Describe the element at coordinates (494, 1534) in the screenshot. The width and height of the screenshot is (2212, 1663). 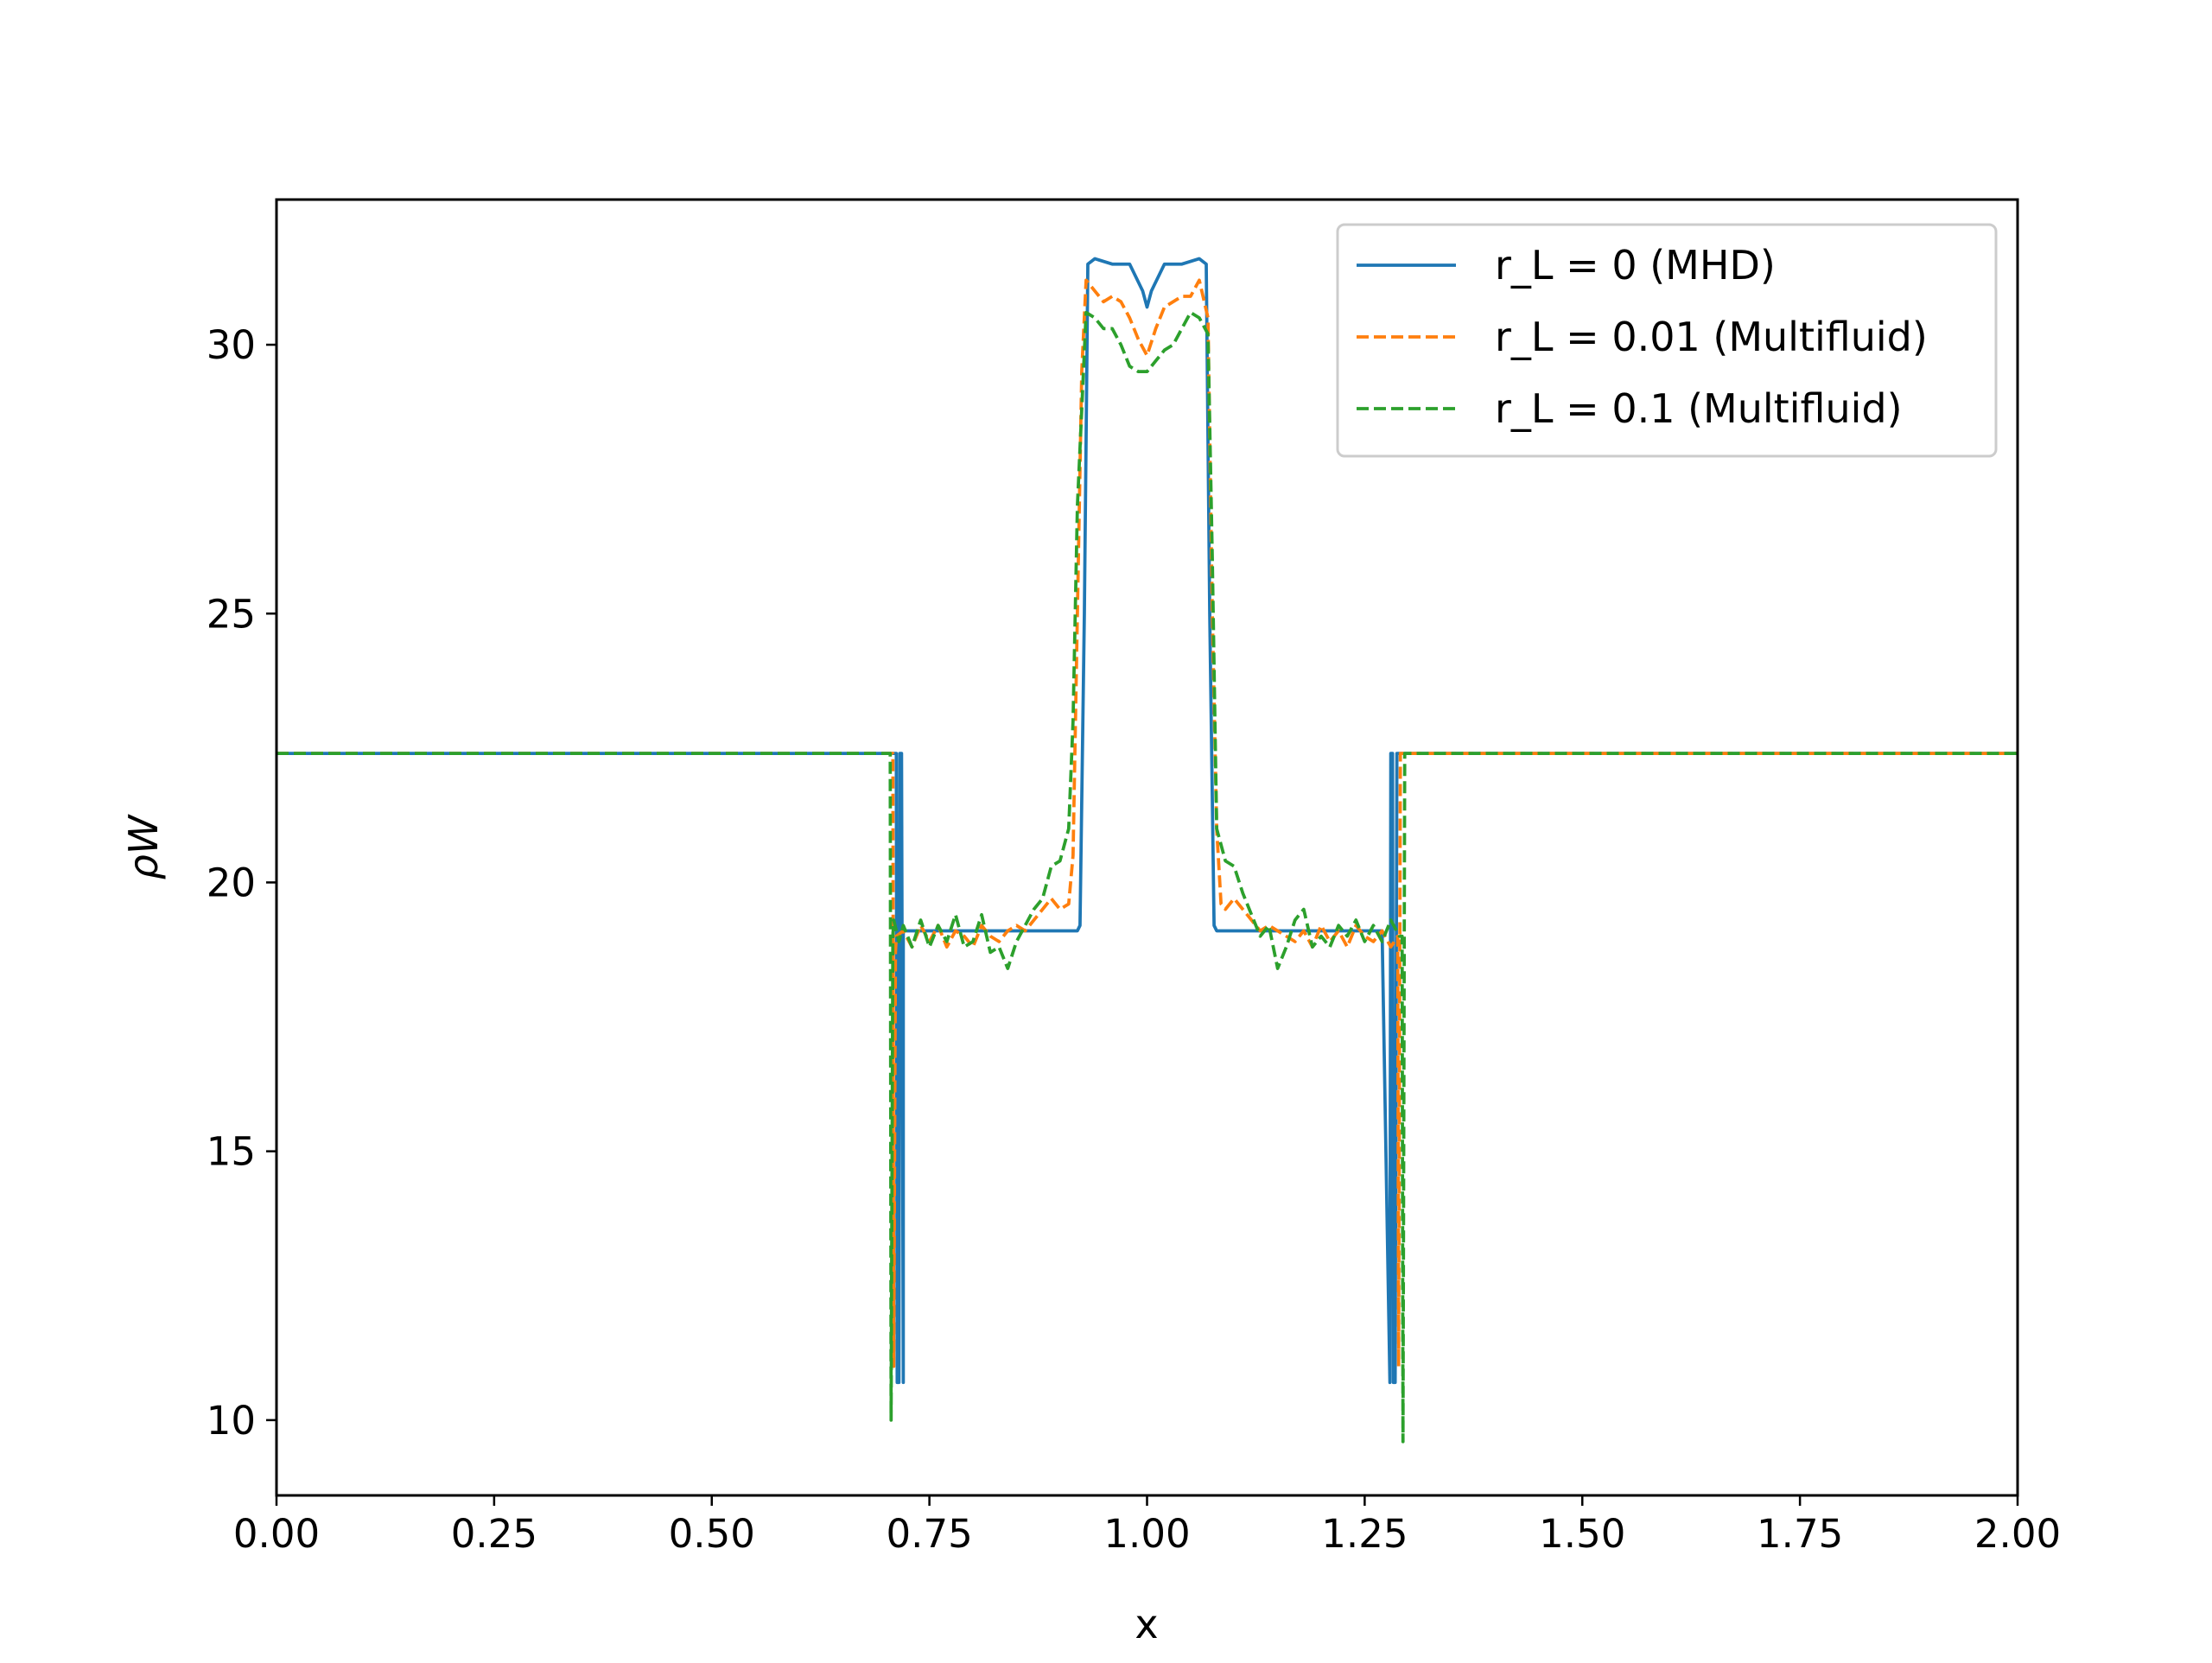
I see `x-tick-label: 0.25` at that location.